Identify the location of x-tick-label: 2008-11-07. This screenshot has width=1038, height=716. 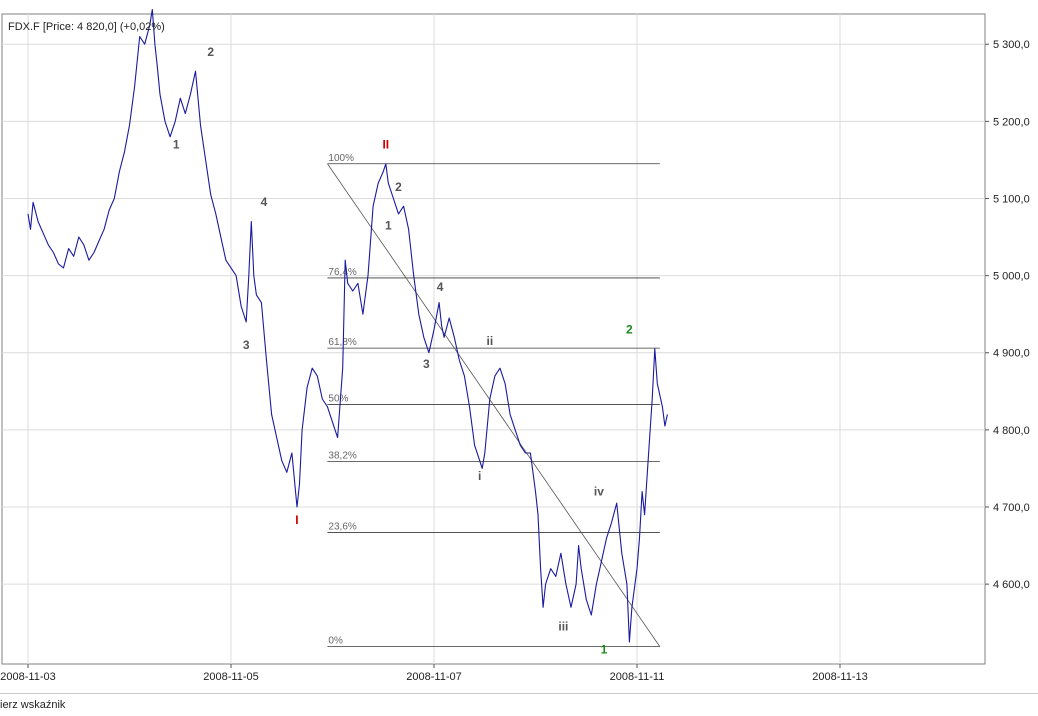
(433, 677).